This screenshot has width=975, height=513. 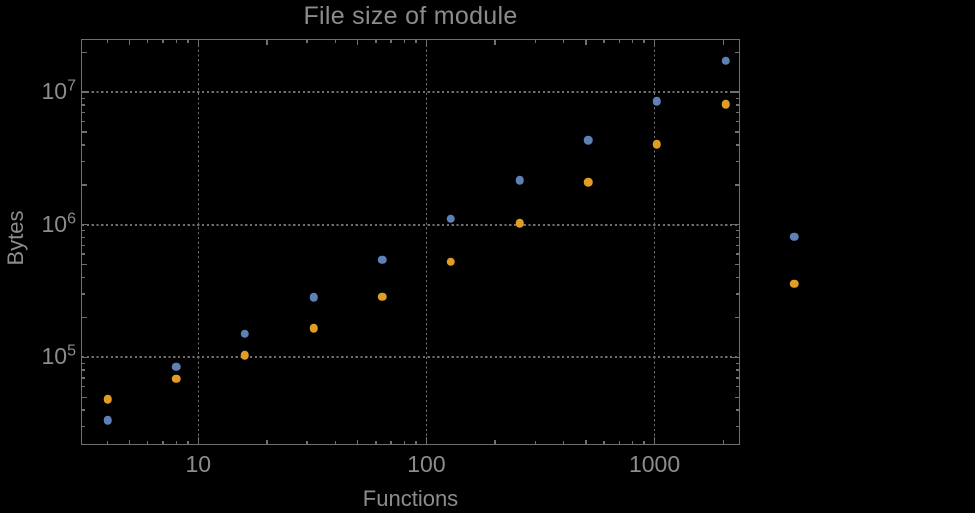 What do you see at coordinates (654, 464) in the screenshot?
I see `x-tick-label: 1000` at bounding box center [654, 464].